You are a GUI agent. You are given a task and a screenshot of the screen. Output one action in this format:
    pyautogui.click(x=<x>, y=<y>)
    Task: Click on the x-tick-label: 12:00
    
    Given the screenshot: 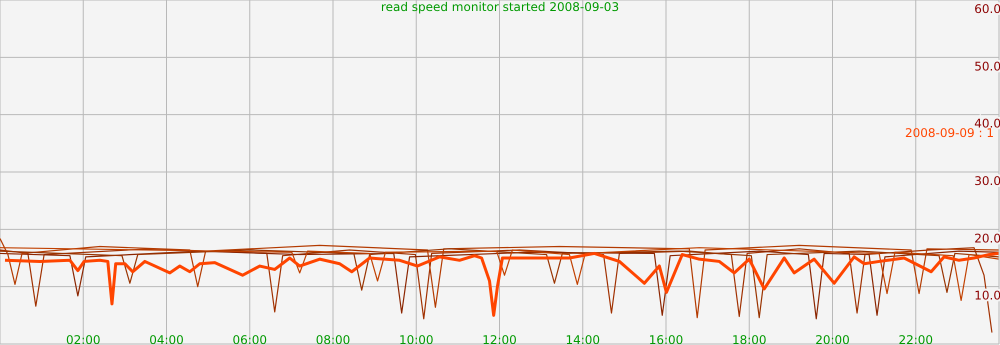 What is the action you would take?
    pyautogui.click(x=499, y=339)
    